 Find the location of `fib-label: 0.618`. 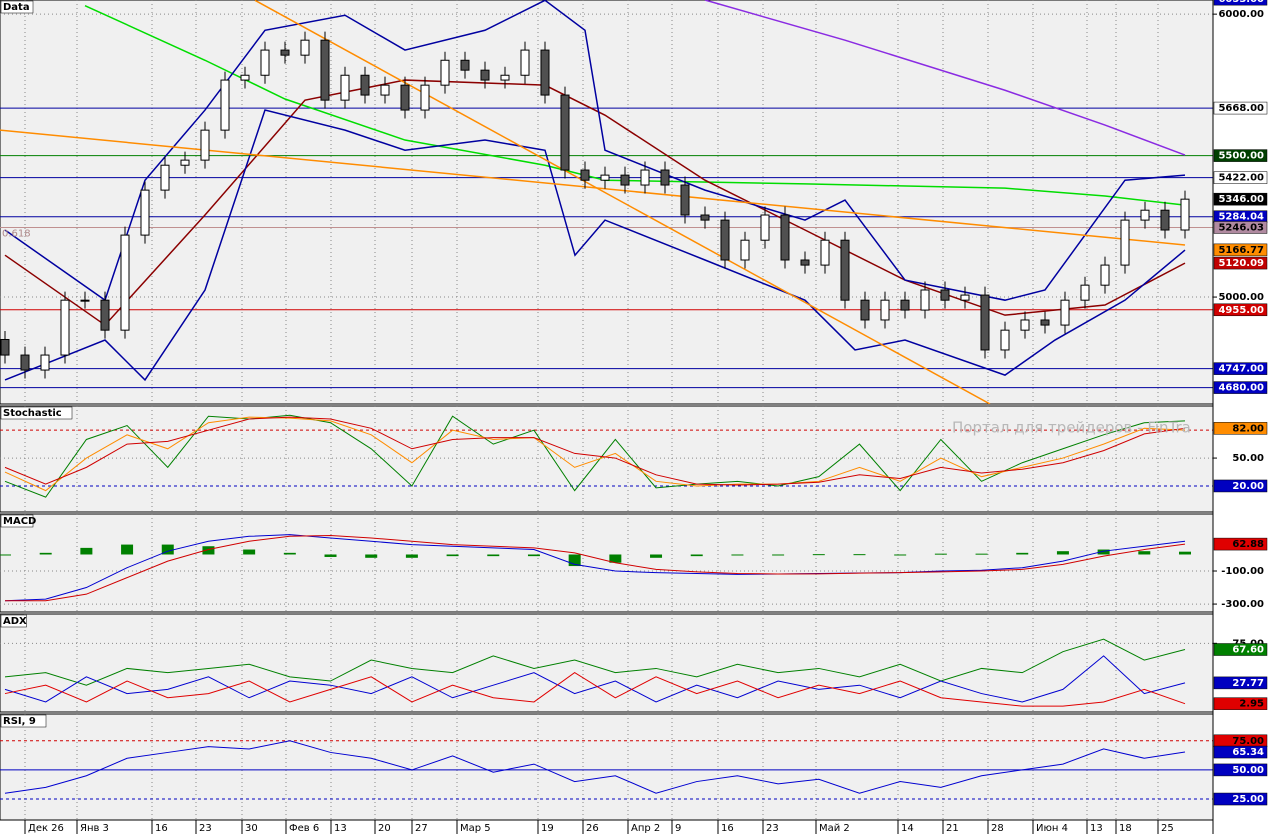

fib-label: 0.618 is located at coordinates (16, 233).